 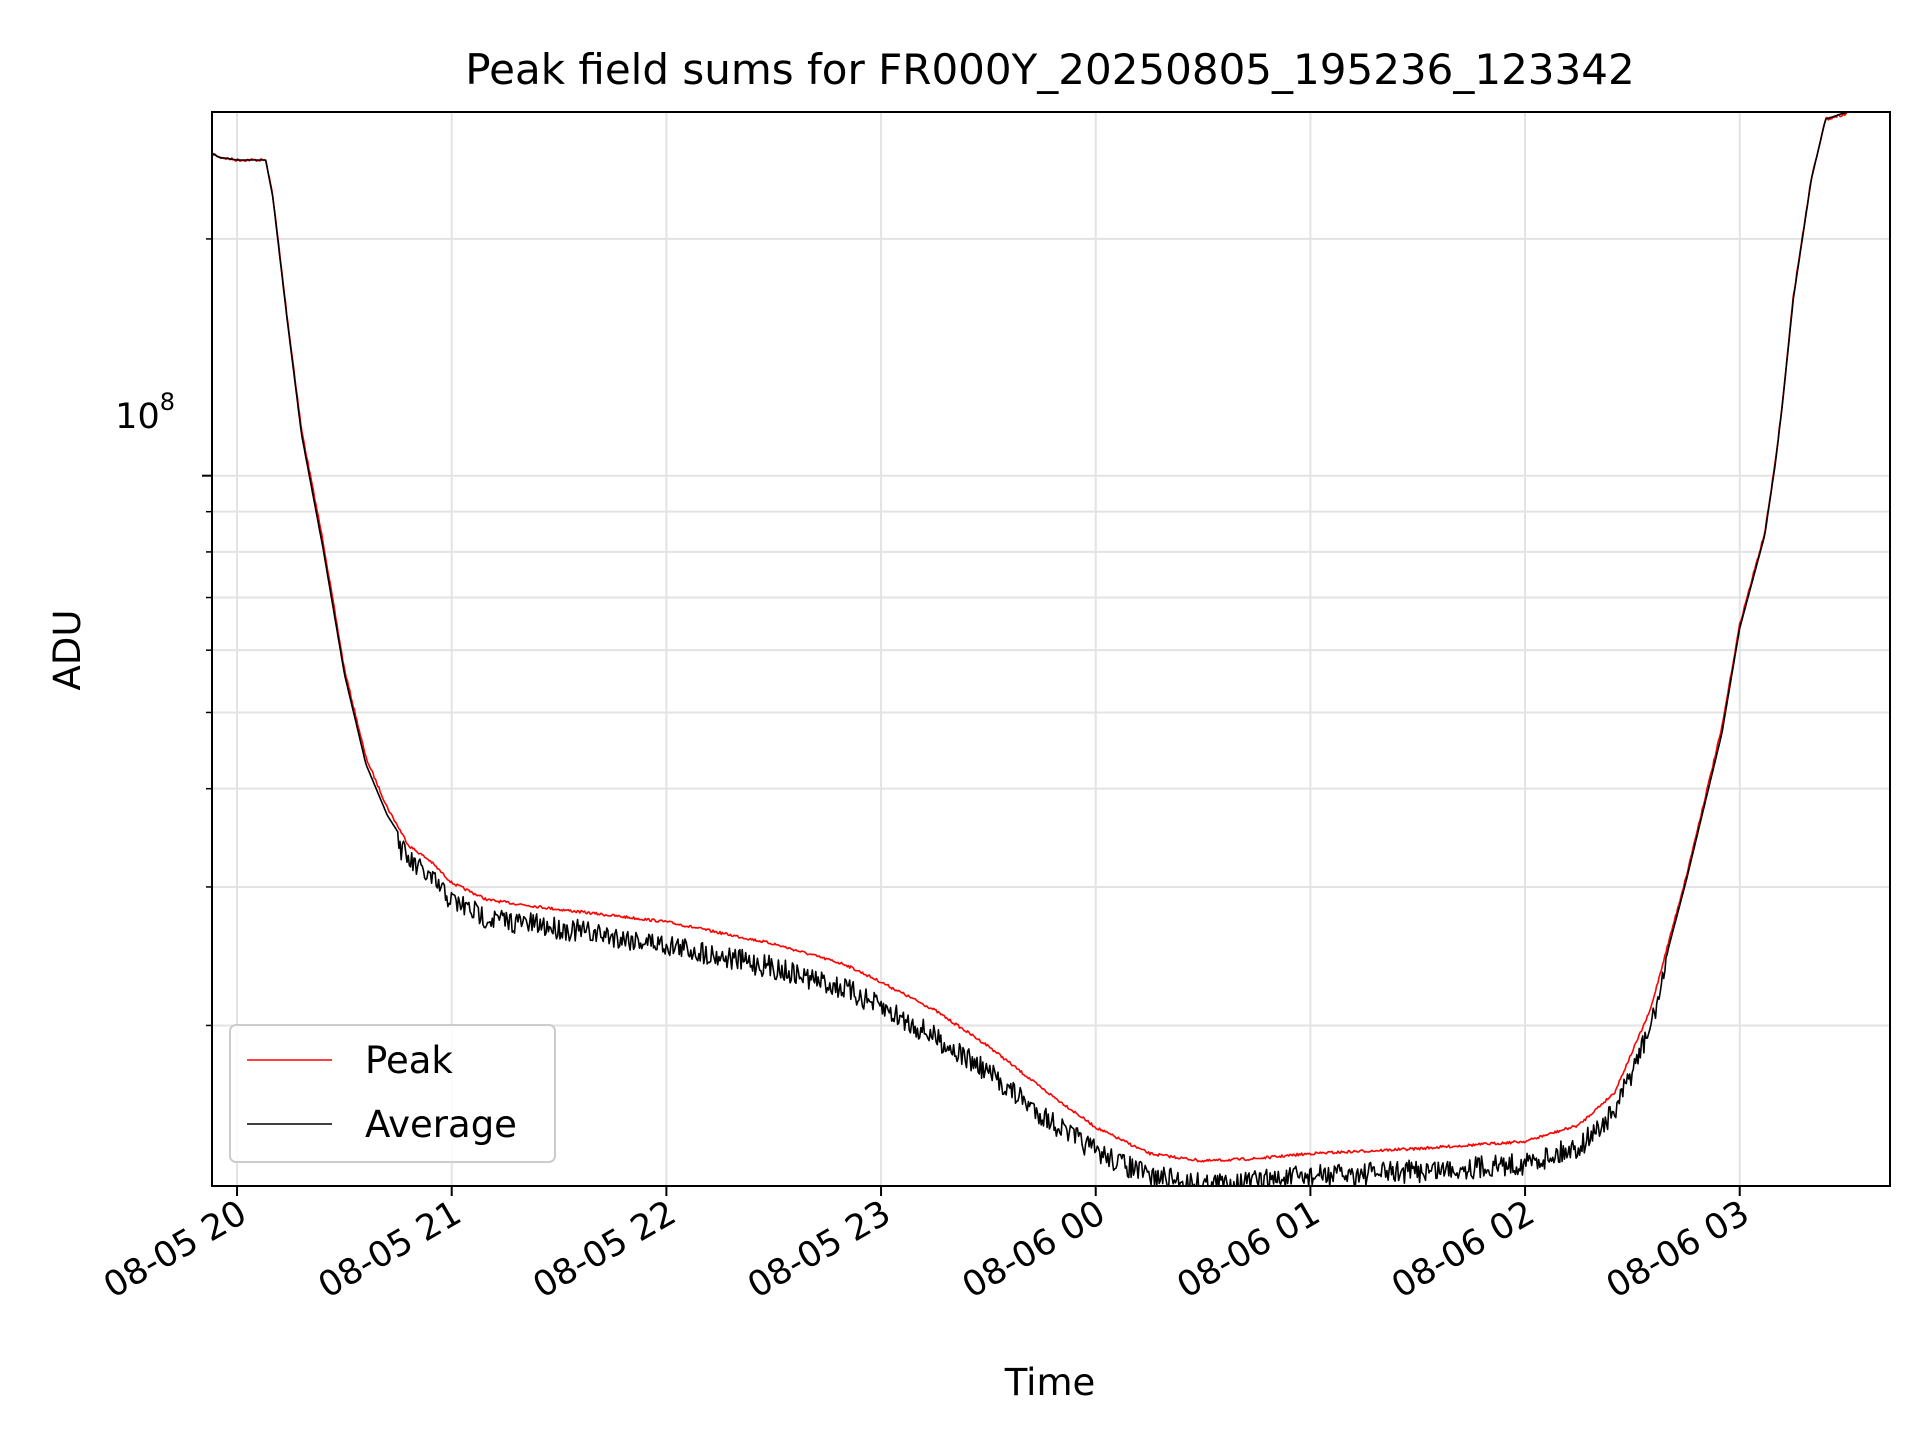 I want to click on legend: Peak Average, so click(x=392, y=1093).